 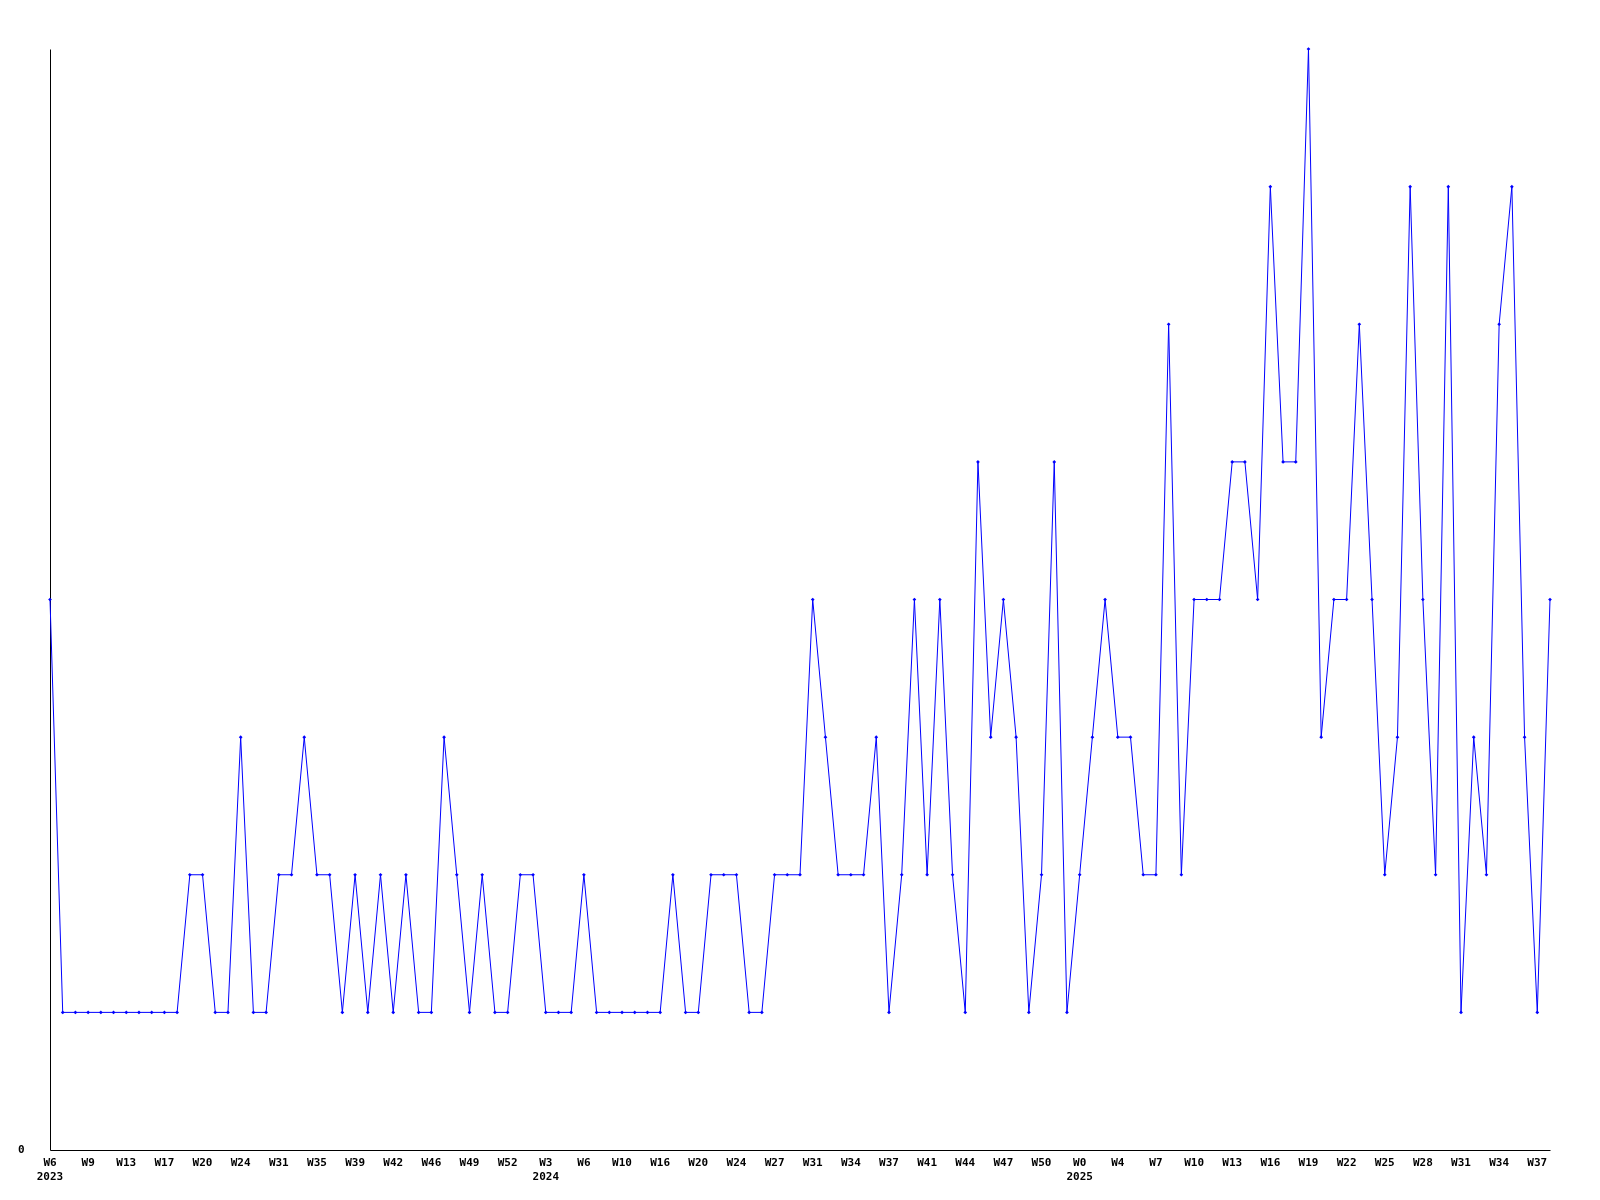 What do you see at coordinates (1422, 1162) in the screenshot?
I see `x-tick-label: W28` at bounding box center [1422, 1162].